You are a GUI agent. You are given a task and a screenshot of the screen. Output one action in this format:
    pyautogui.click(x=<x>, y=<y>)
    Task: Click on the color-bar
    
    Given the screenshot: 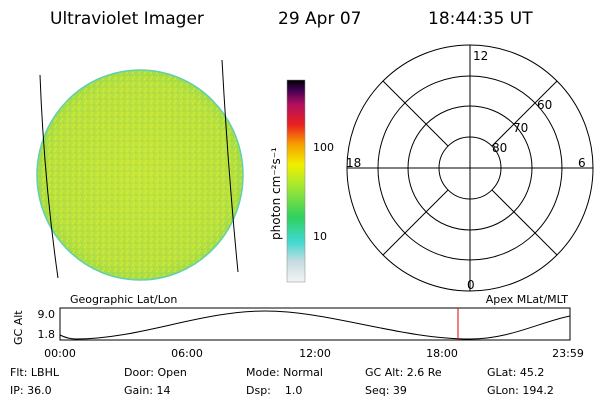 What is the action you would take?
    pyautogui.click(x=296, y=181)
    